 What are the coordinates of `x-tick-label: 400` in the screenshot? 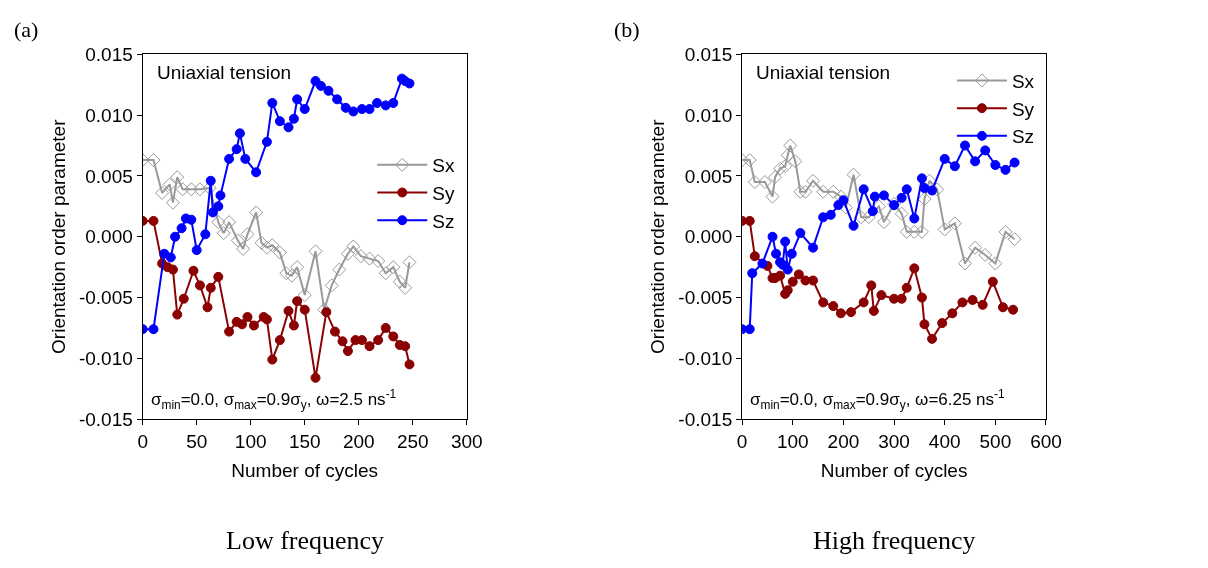 It's located at (944, 442).